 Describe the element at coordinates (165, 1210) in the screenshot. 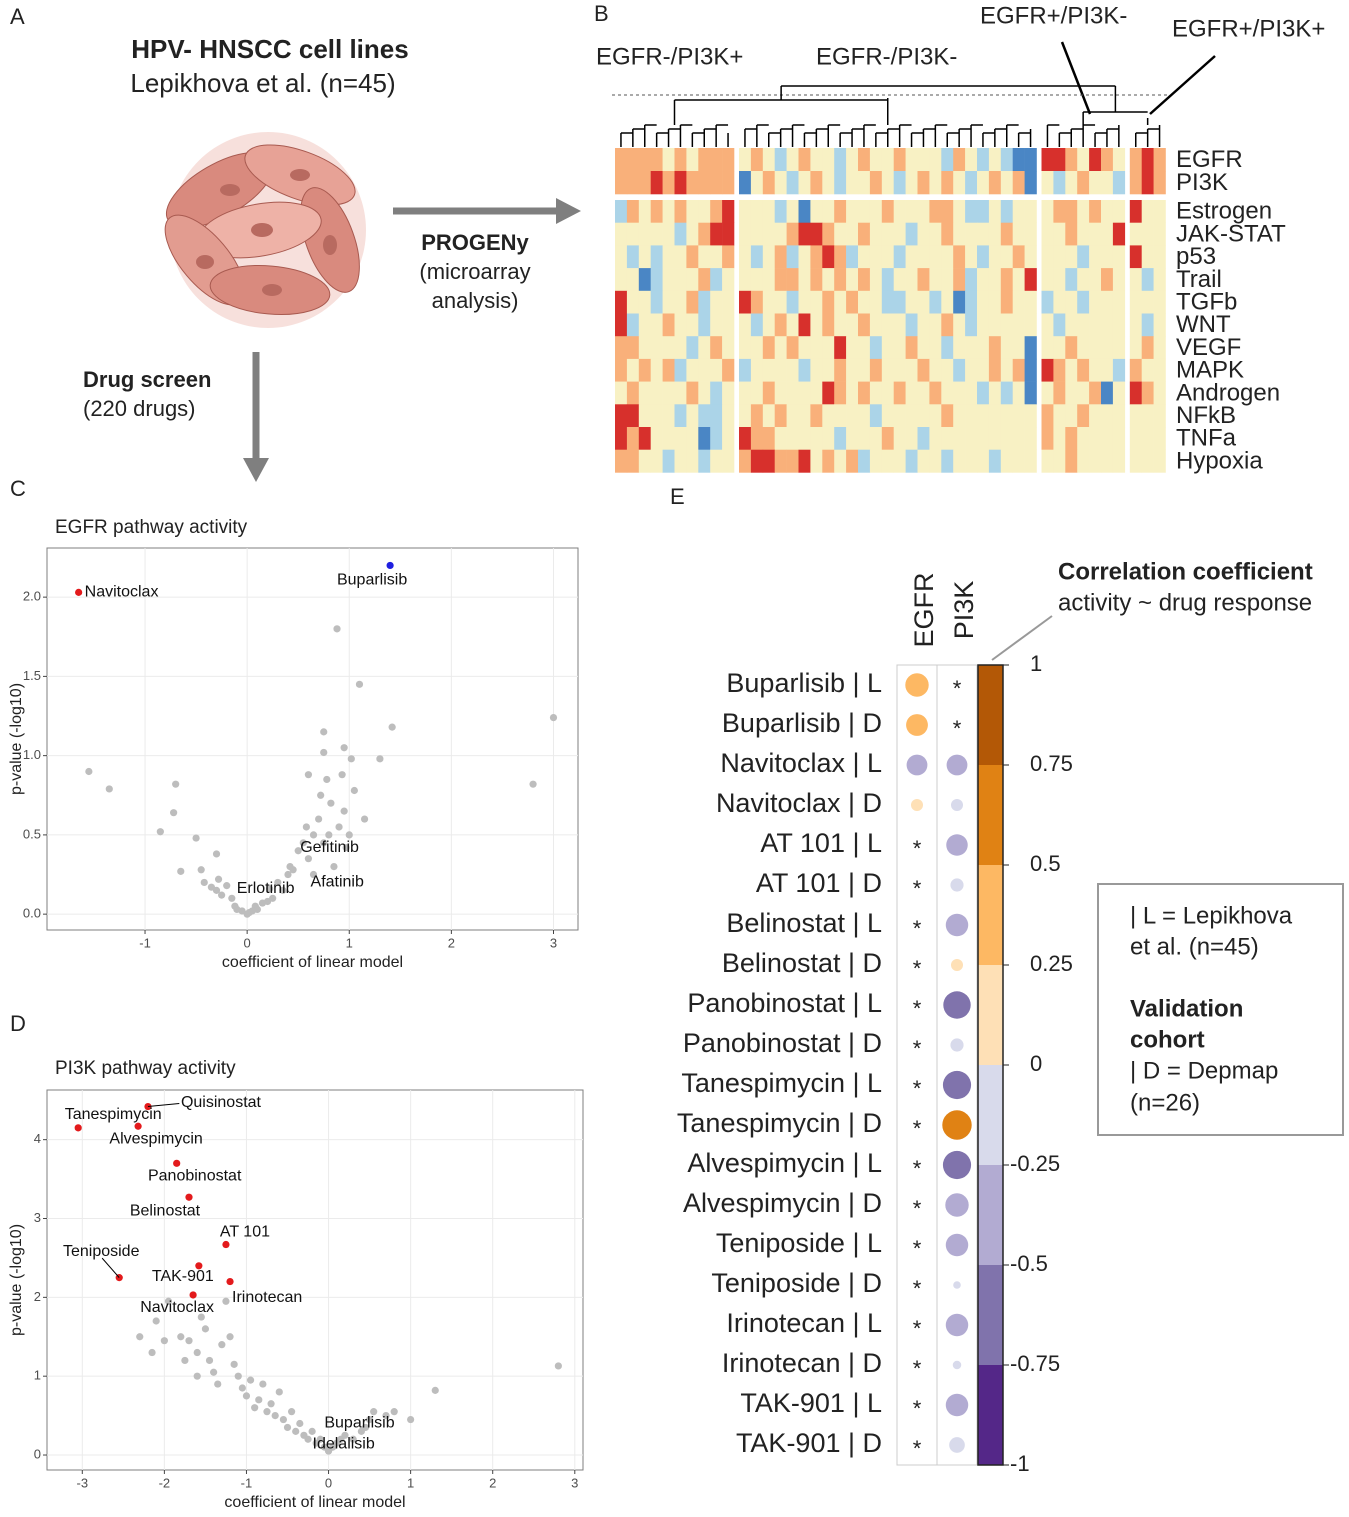

I see `point-label: Belinostat` at that location.